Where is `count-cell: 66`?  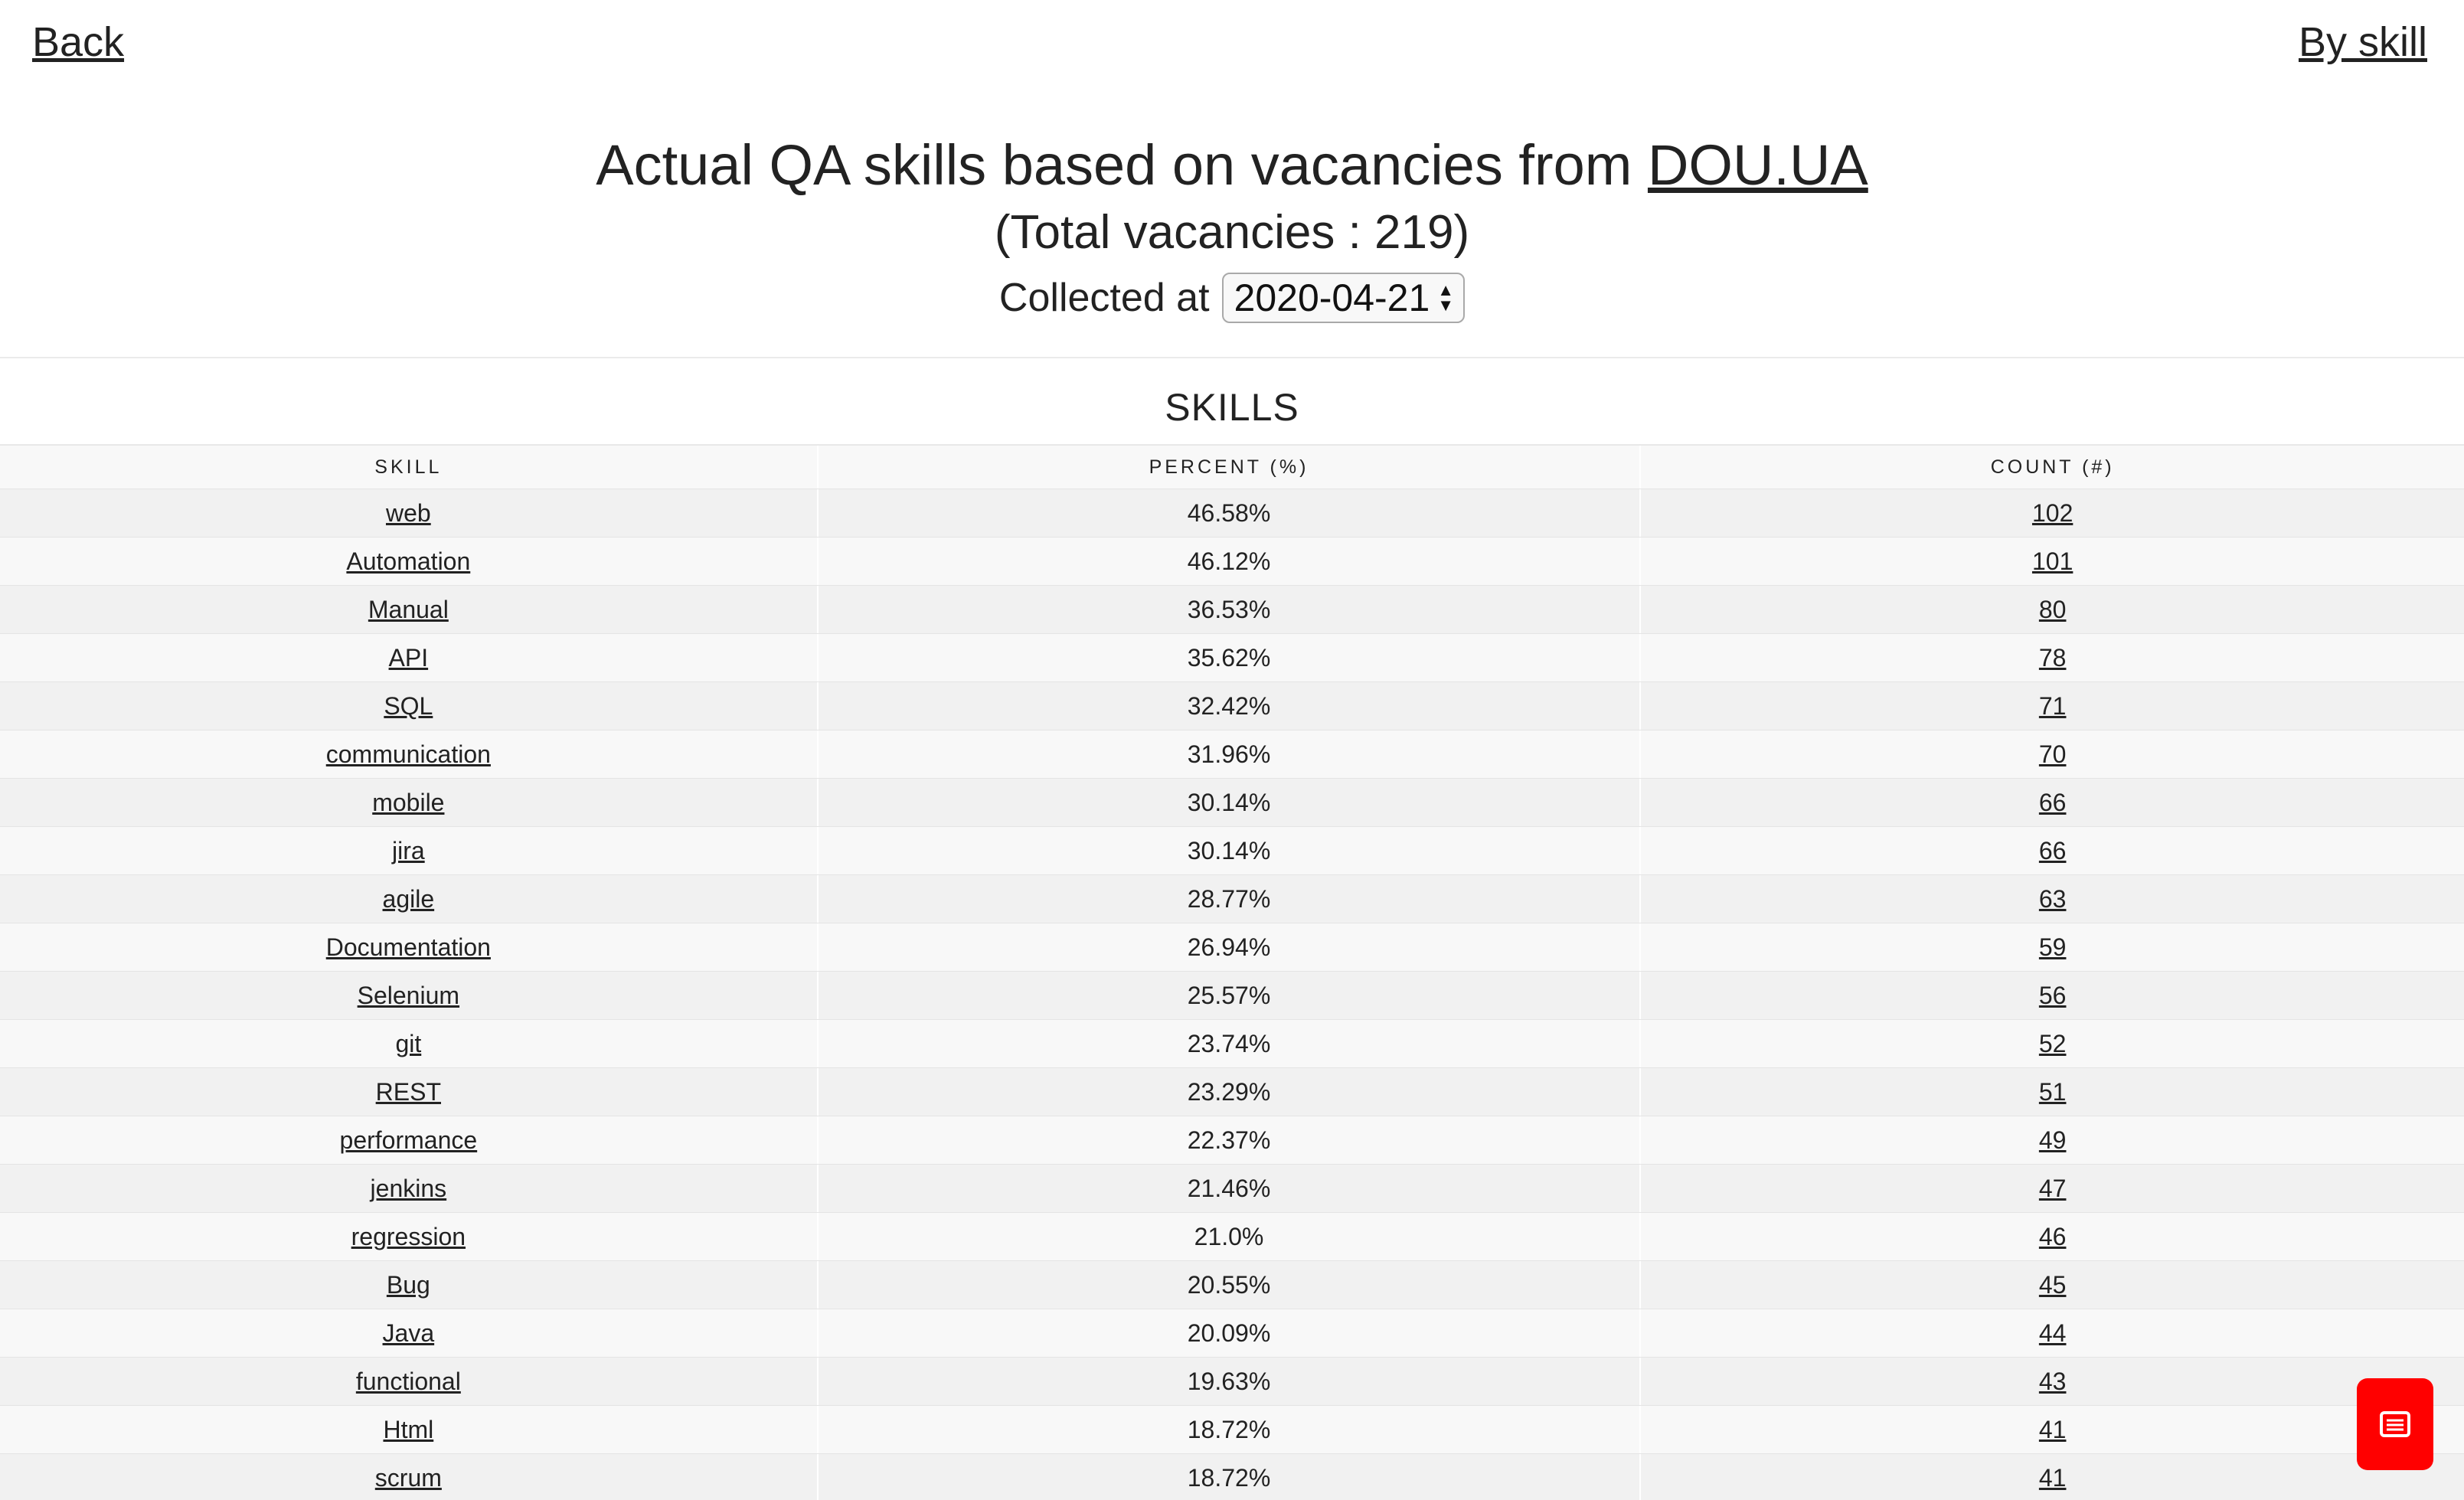
count-cell: 66 is located at coordinates (2052, 803).